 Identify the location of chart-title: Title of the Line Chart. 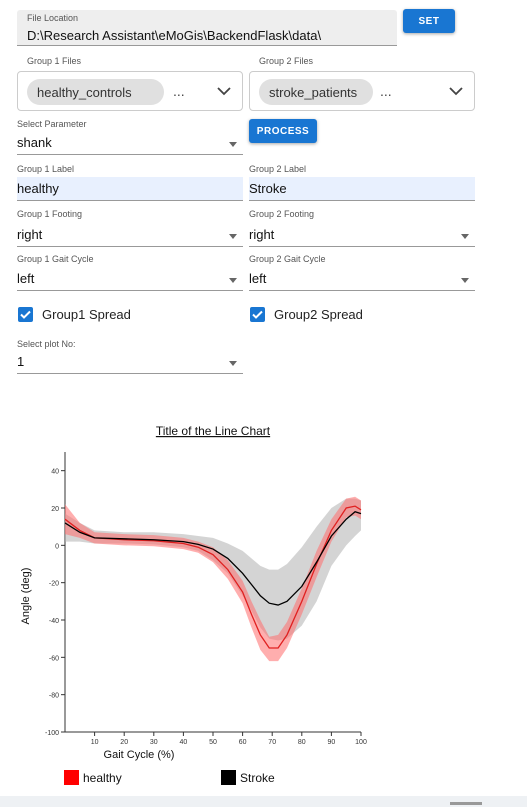
(213, 431).